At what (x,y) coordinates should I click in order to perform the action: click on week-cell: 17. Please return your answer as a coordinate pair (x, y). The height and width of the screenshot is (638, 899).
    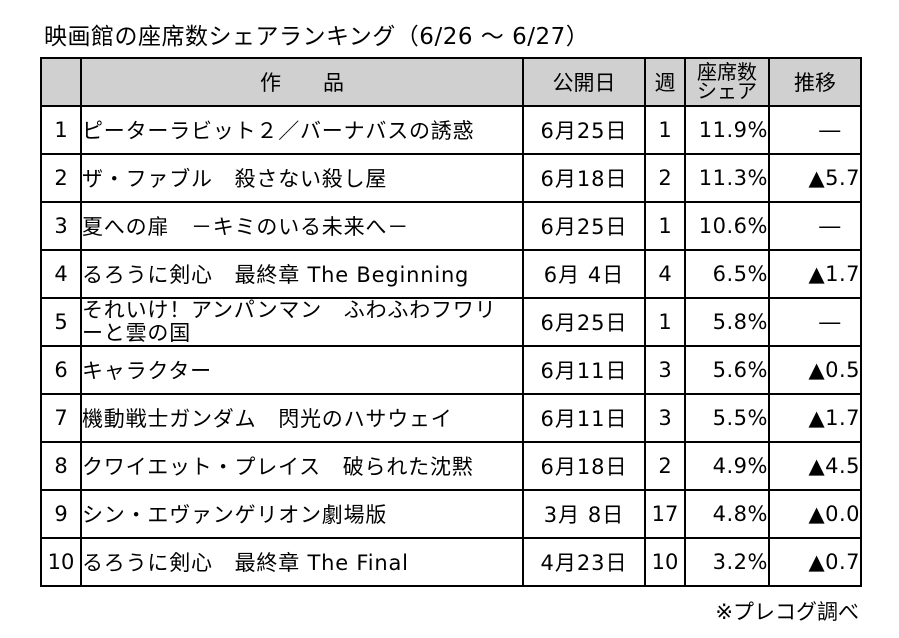
    Looking at the image, I should click on (665, 514).